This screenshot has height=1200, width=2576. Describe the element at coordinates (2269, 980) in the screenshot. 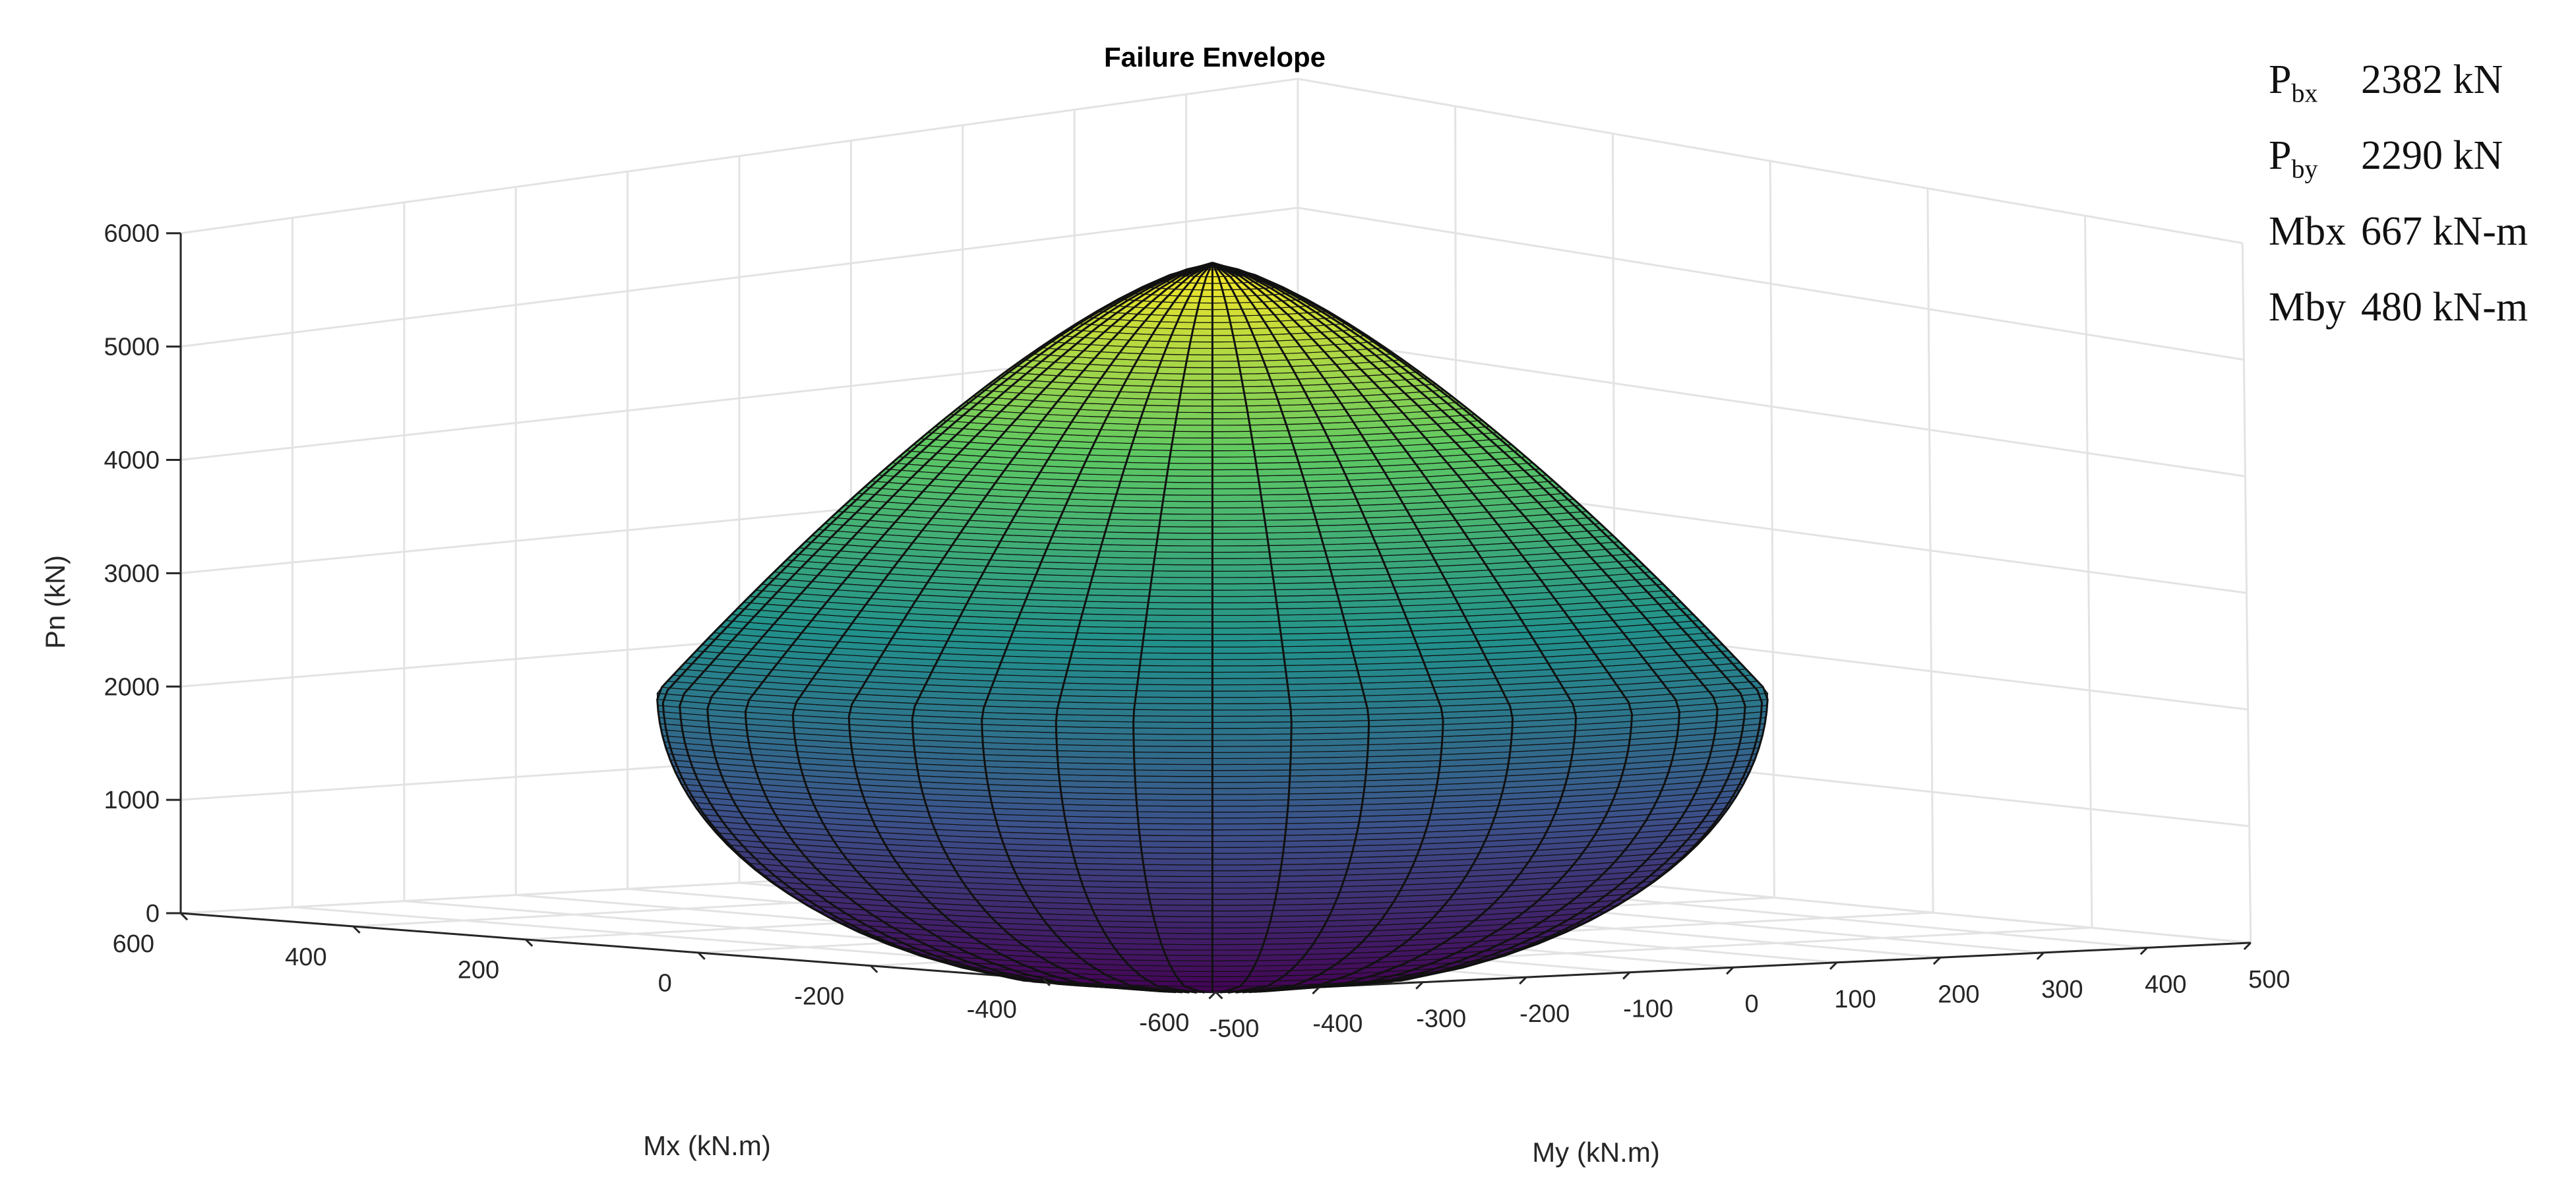

I see `y-tick-label: 500` at that location.